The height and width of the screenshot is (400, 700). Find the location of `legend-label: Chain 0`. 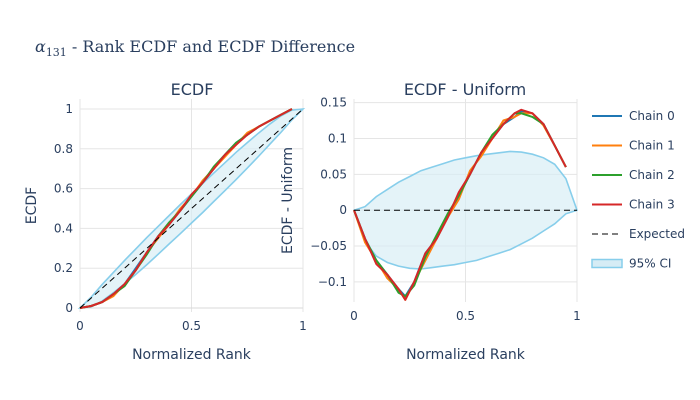

legend-label: Chain 0 is located at coordinates (652, 116).